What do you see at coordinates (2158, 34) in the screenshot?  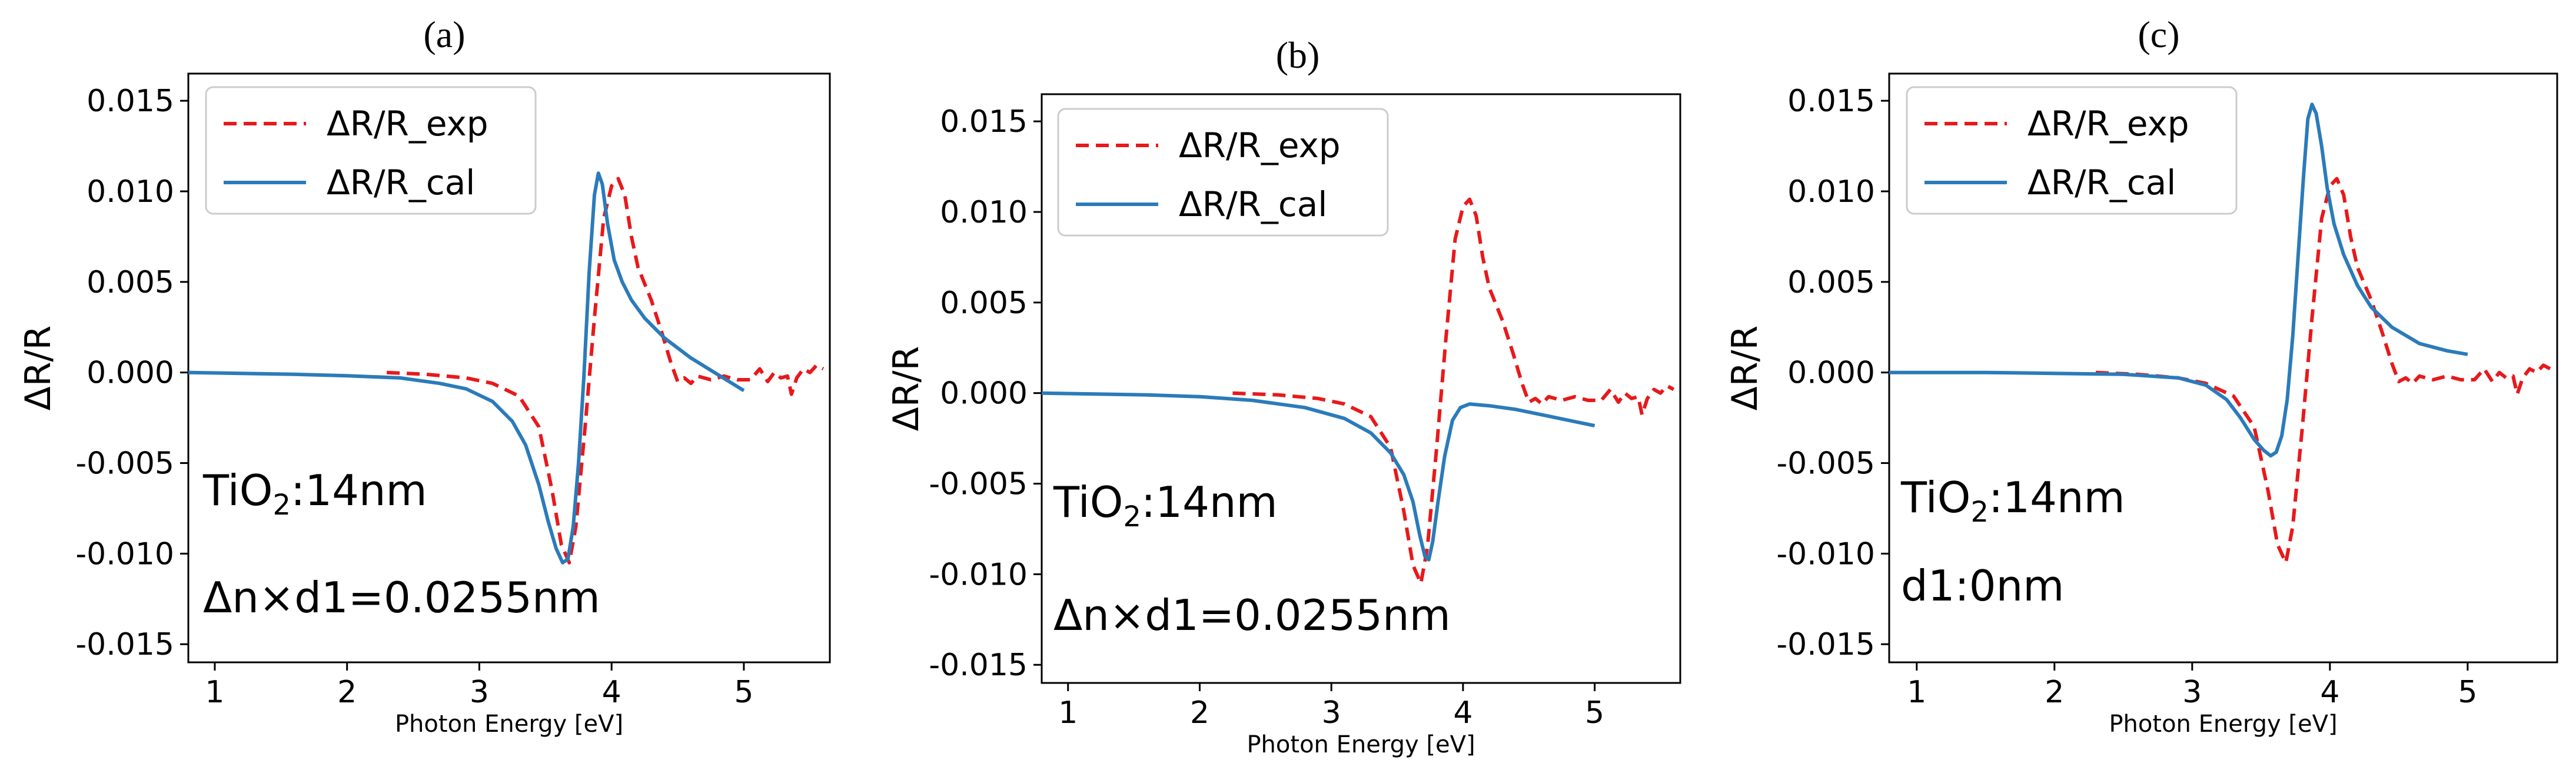 I see `panel-label: (c)` at bounding box center [2158, 34].